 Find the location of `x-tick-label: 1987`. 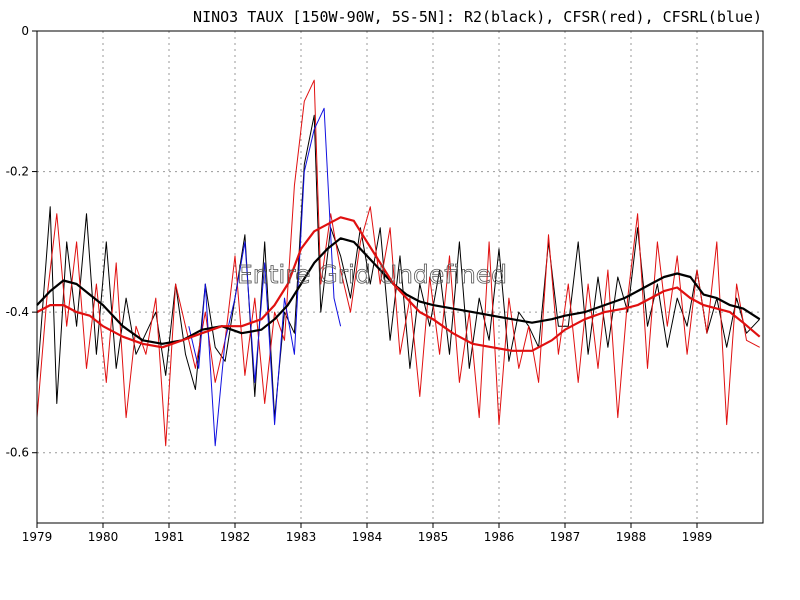

x-tick-label: 1987 is located at coordinates (565, 537).